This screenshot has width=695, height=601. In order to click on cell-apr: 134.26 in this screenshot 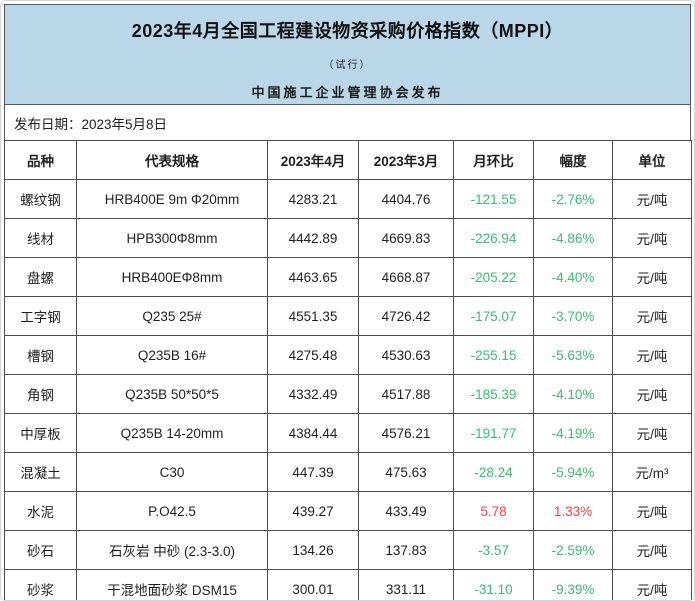, I will do `click(313, 550)`.